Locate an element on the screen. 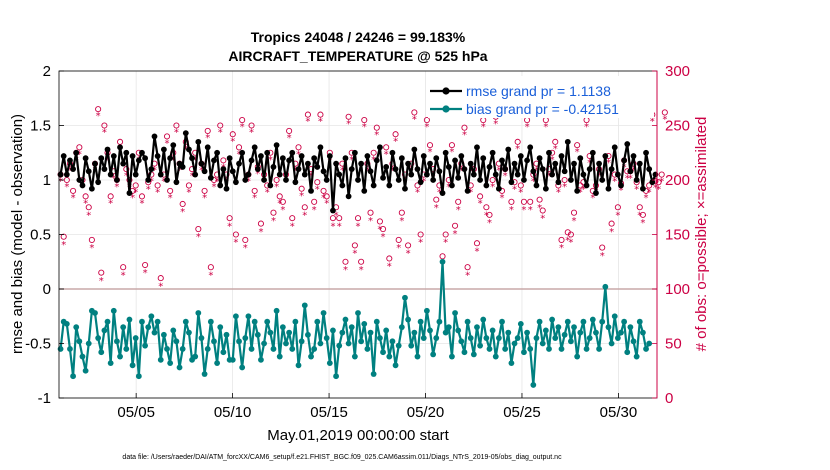 The image size is (830, 470). chart-title: Tropics 24048 / 24246 = 99.183% is located at coordinates (358, 37).